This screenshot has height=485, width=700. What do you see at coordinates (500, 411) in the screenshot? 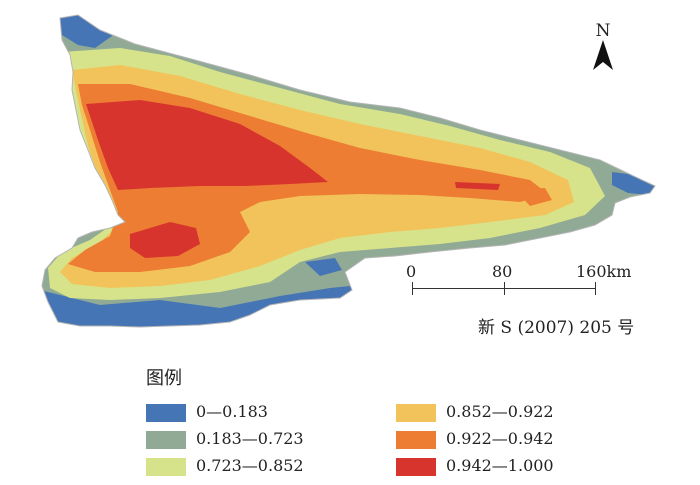
I see `legend-label: 0.852—0.922` at bounding box center [500, 411].